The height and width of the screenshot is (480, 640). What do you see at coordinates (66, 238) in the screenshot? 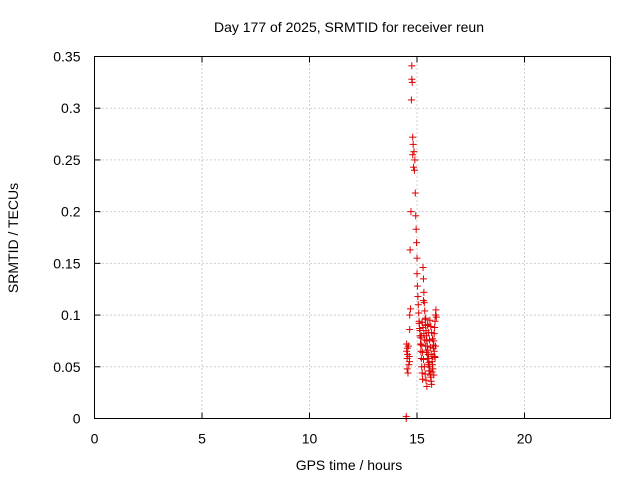
I see `y-tick-labels: 0 0.05 0.1 0.15 0.2 0.25 0.3 0.35` at bounding box center [66, 238].